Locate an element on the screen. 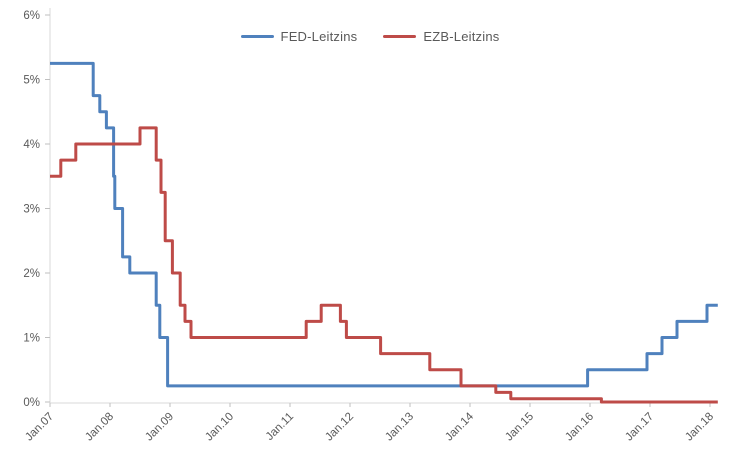  x-tick-label: Jan.18 is located at coordinates (699, 427).